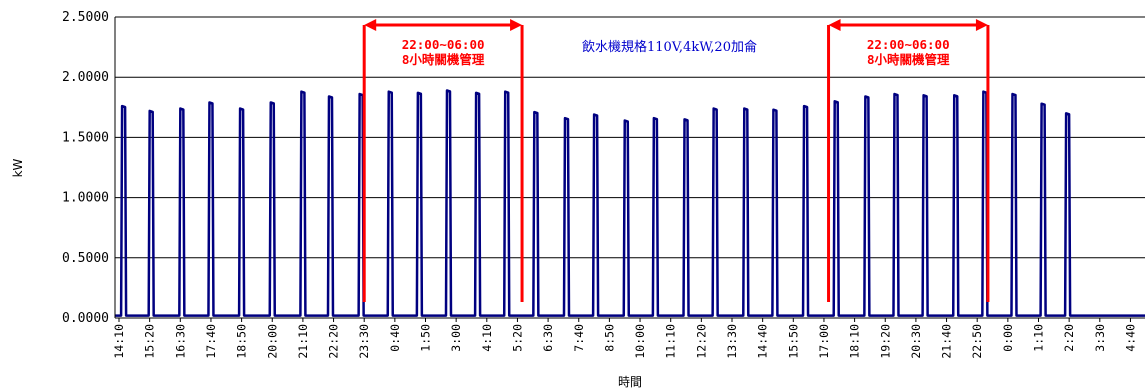 The image size is (1145, 391). What do you see at coordinates (548, 338) in the screenshot?
I see `x-tick-label: 6:30` at bounding box center [548, 338].